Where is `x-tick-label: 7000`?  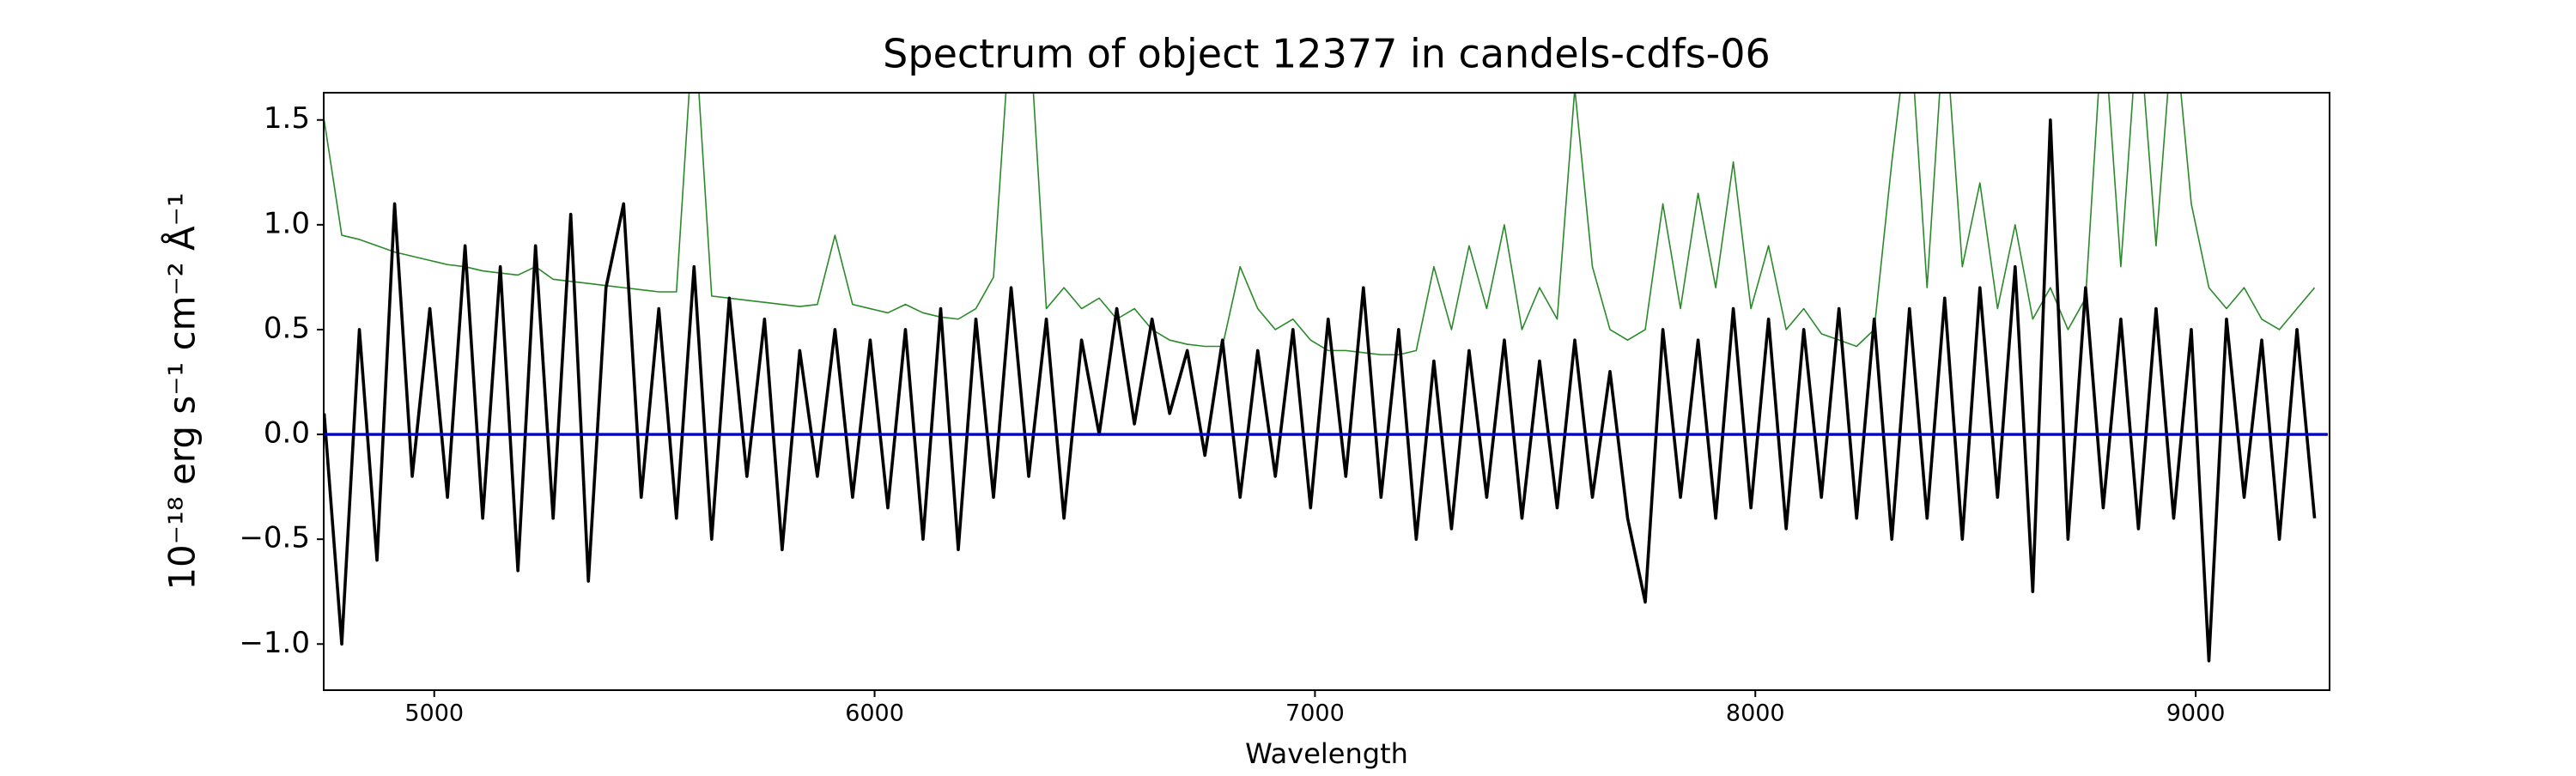
x-tick-label: 7000 is located at coordinates (1315, 713).